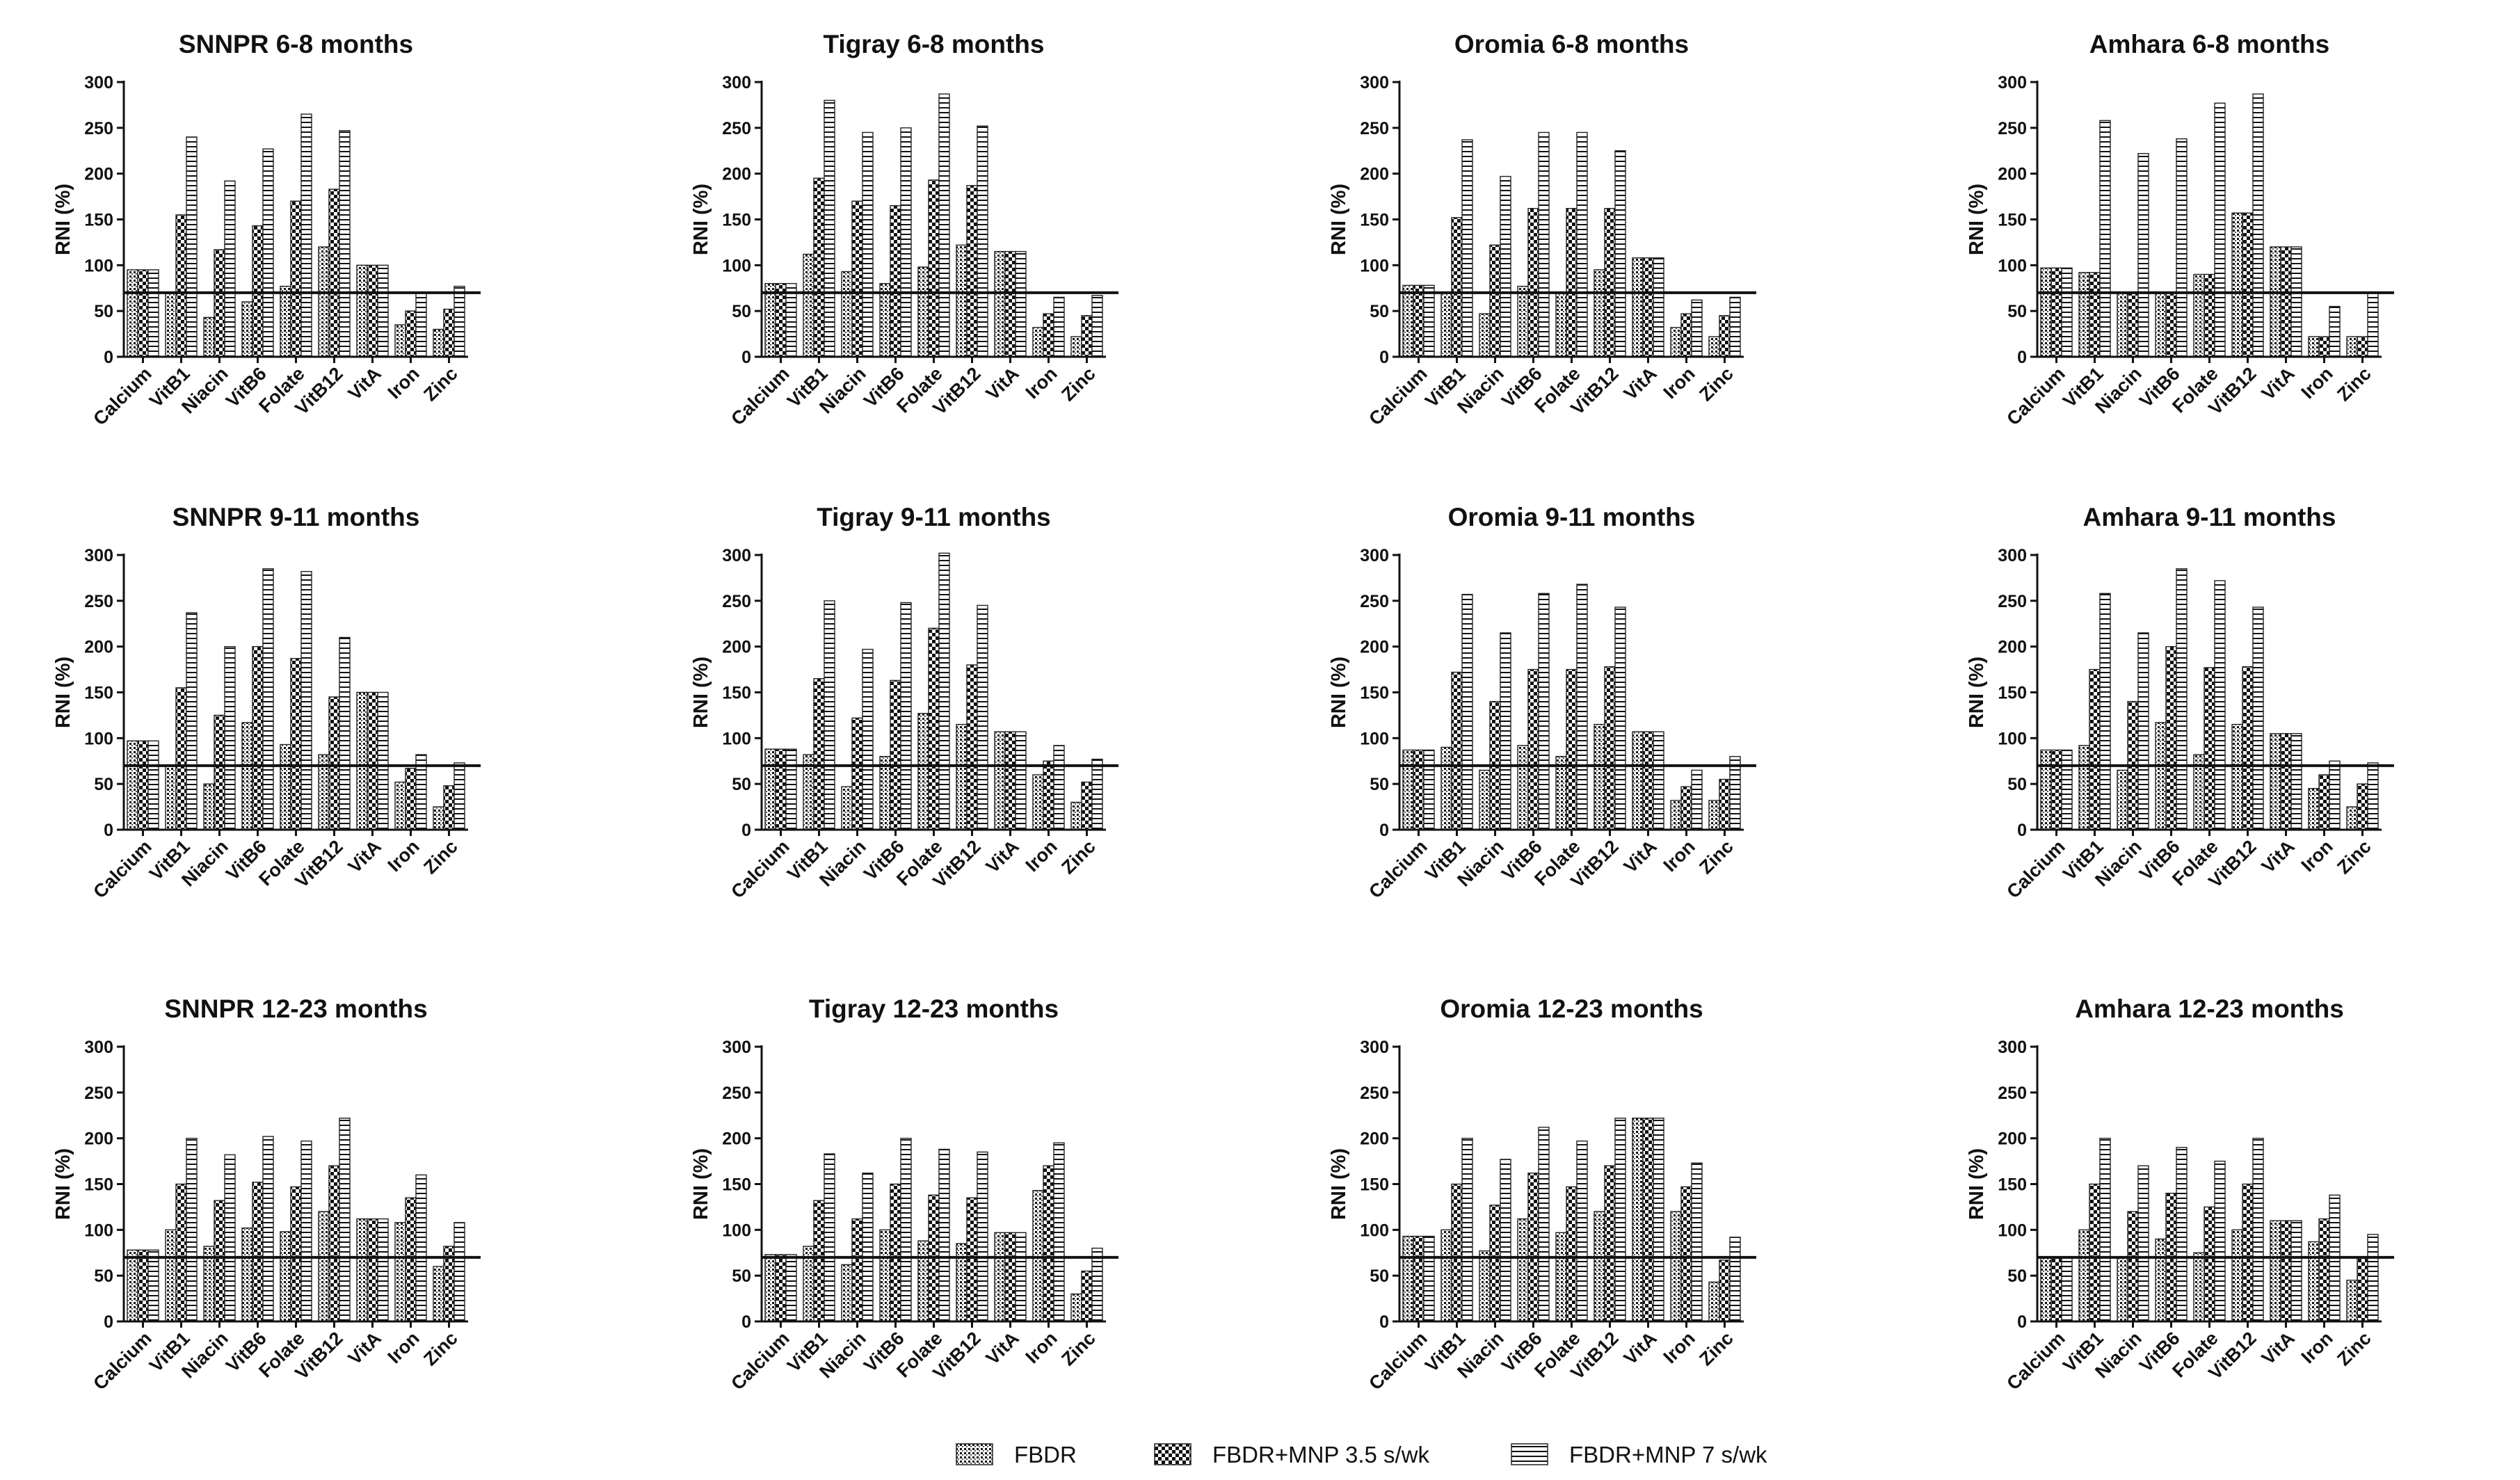 The width and height of the screenshot is (2520, 1480). What do you see at coordinates (1725, 336) in the screenshot?
I see `bar-zinc-fbdr-mnp-3-5-s-wk` at bounding box center [1725, 336].